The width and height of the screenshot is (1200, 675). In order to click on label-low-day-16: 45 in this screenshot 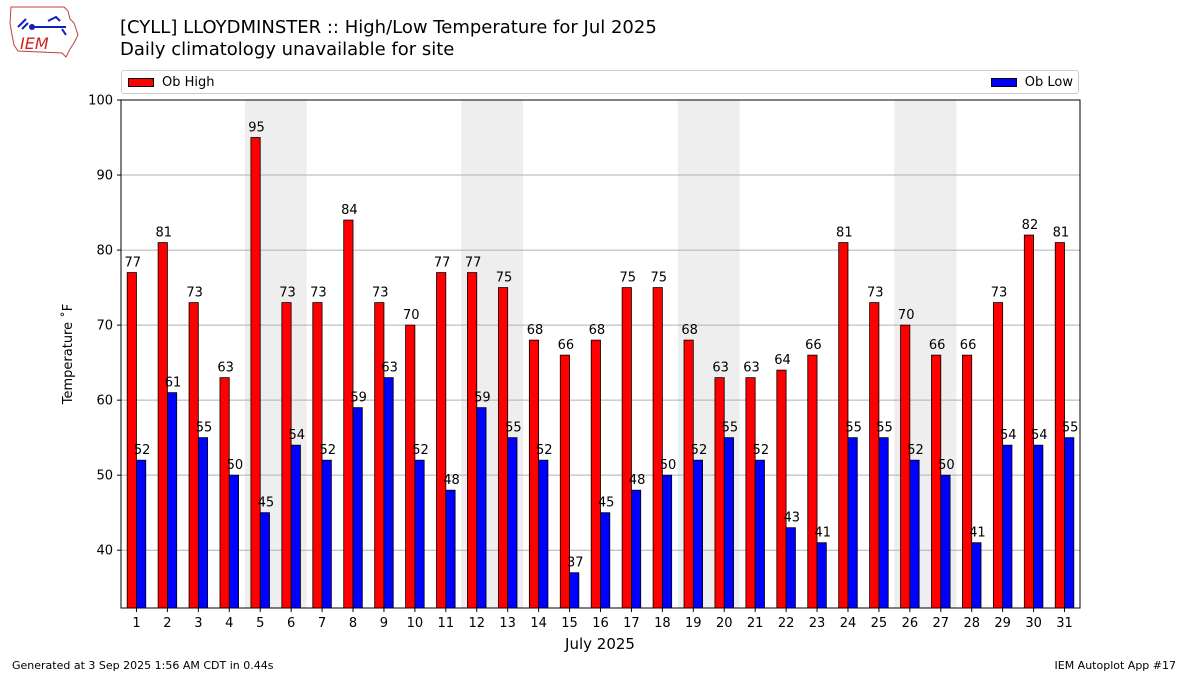, I will do `click(606, 503)`.